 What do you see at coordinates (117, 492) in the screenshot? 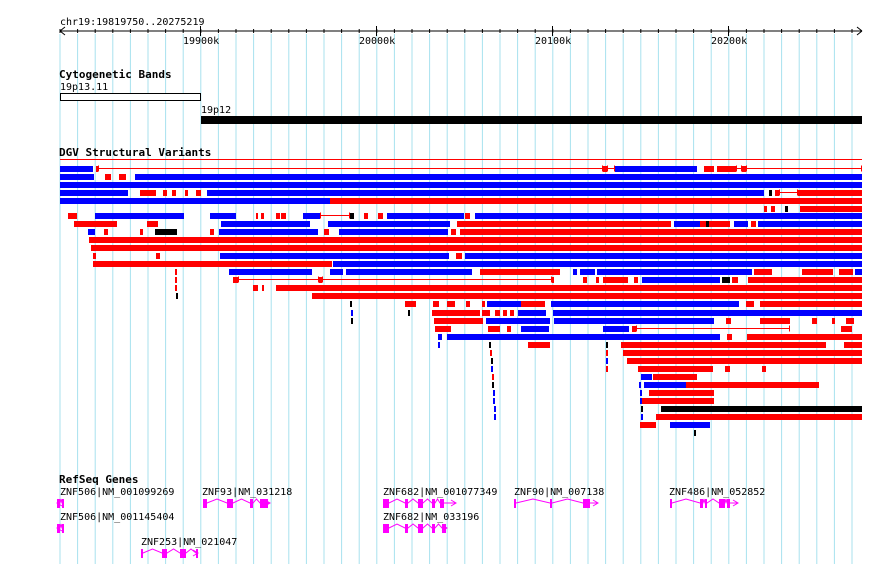
I see `gene-label-znf506-a: ZNF506|NM_001099269` at bounding box center [117, 492].